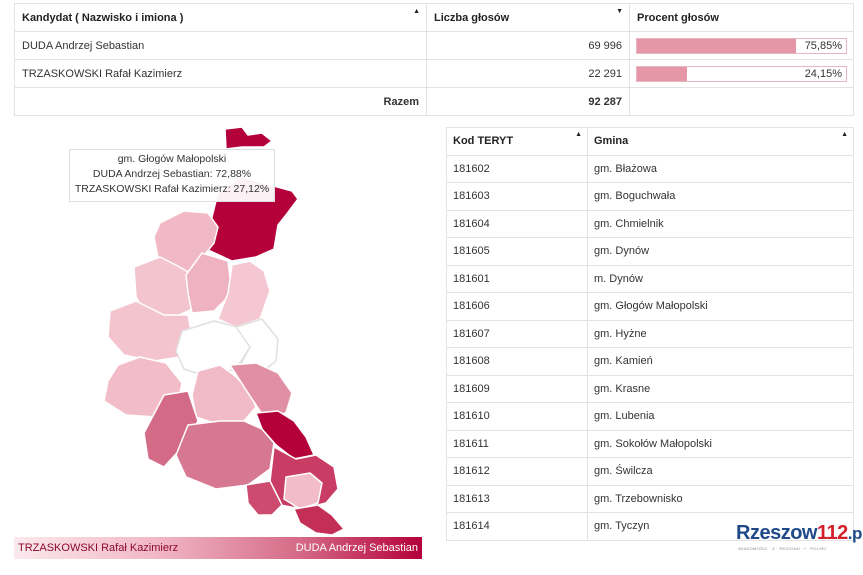 The width and height of the screenshot is (863, 575). What do you see at coordinates (720, 196) in the screenshot?
I see `gmina-name: gm. Boguchwała` at bounding box center [720, 196].